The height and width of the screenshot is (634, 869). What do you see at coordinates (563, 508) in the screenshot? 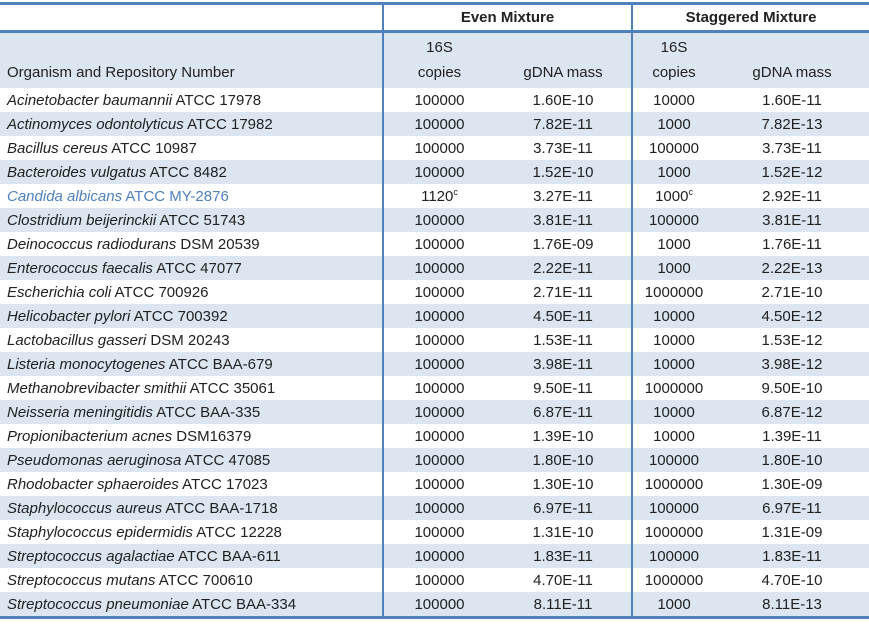
I see `even-gdna-mass-cell: 6.97E-11` at bounding box center [563, 508].